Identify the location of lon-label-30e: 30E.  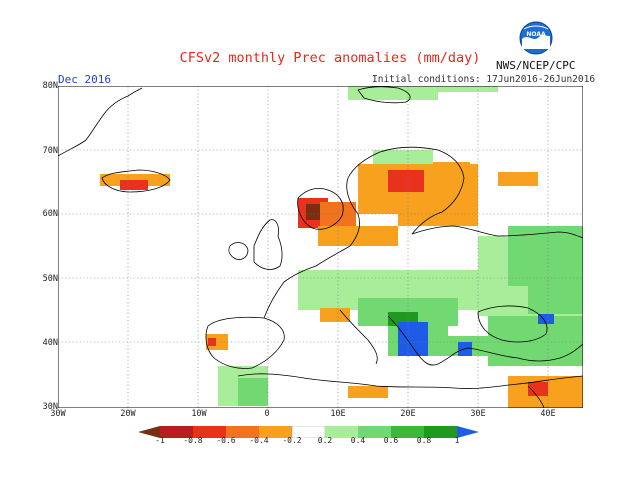
(478, 414).